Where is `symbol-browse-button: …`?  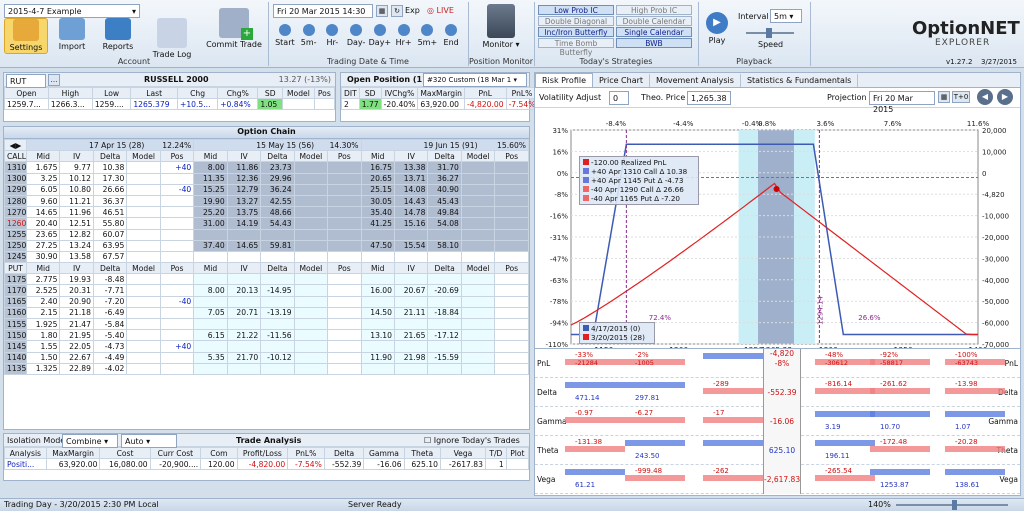 symbol-browse-button: … is located at coordinates (54, 80).